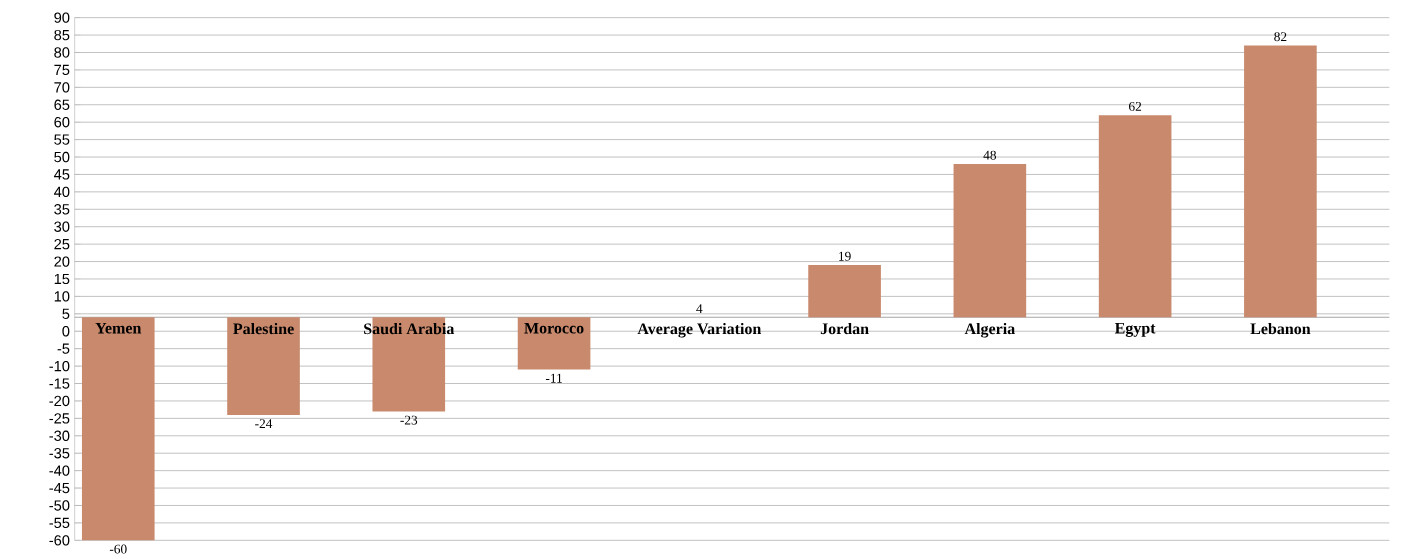  What do you see at coordinates (62, 296) in the screenshot?
I see `y-tick-label: 10` at bounding box center [62, 296].